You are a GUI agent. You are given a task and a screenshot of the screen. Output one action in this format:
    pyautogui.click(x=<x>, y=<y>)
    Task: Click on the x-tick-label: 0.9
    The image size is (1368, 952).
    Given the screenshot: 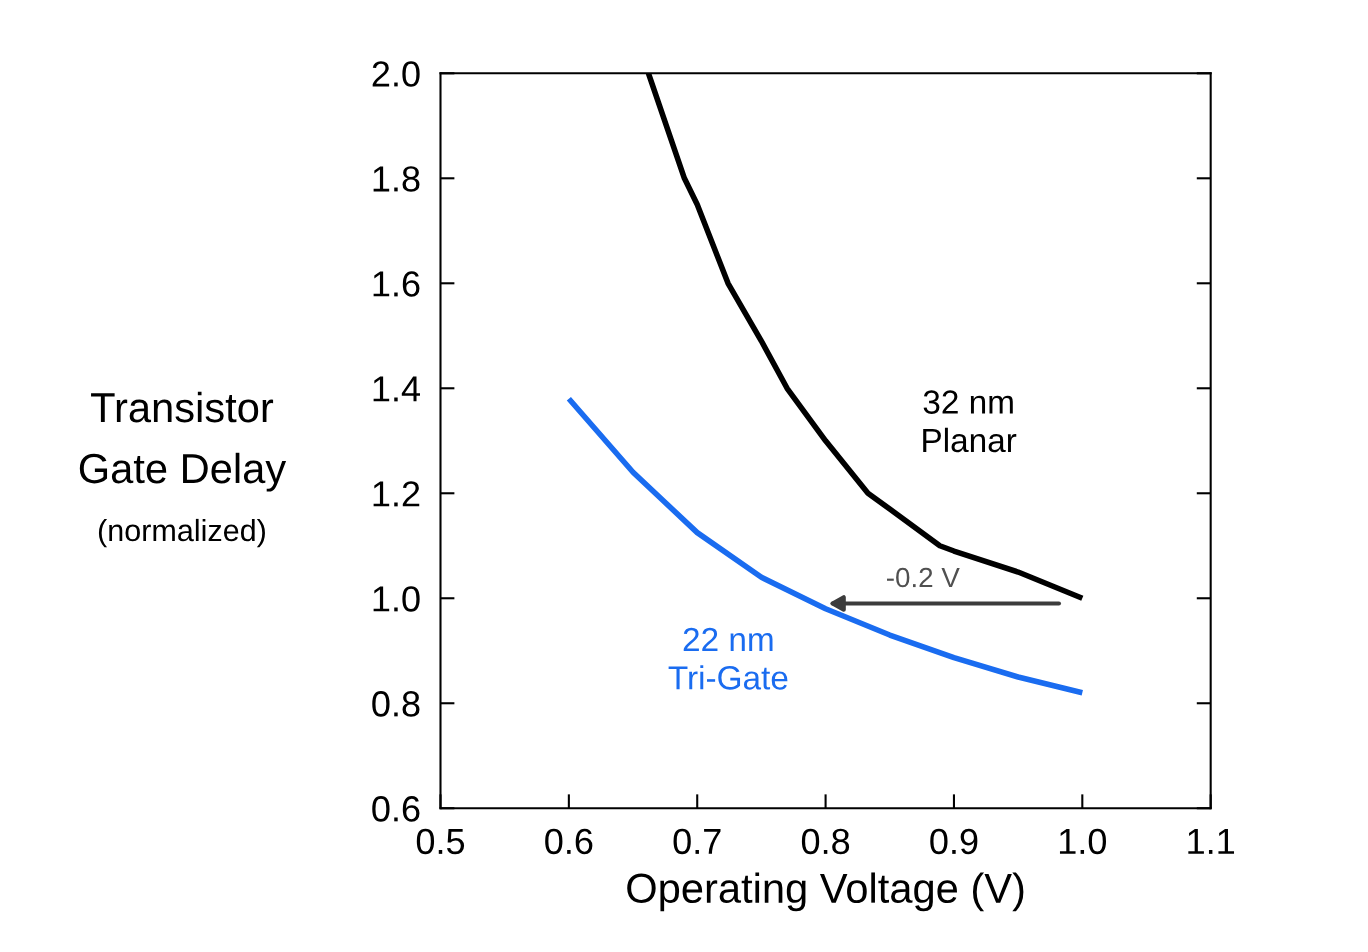 What is the action you would take?
    pyautogui.click(x=954, y=841)
    